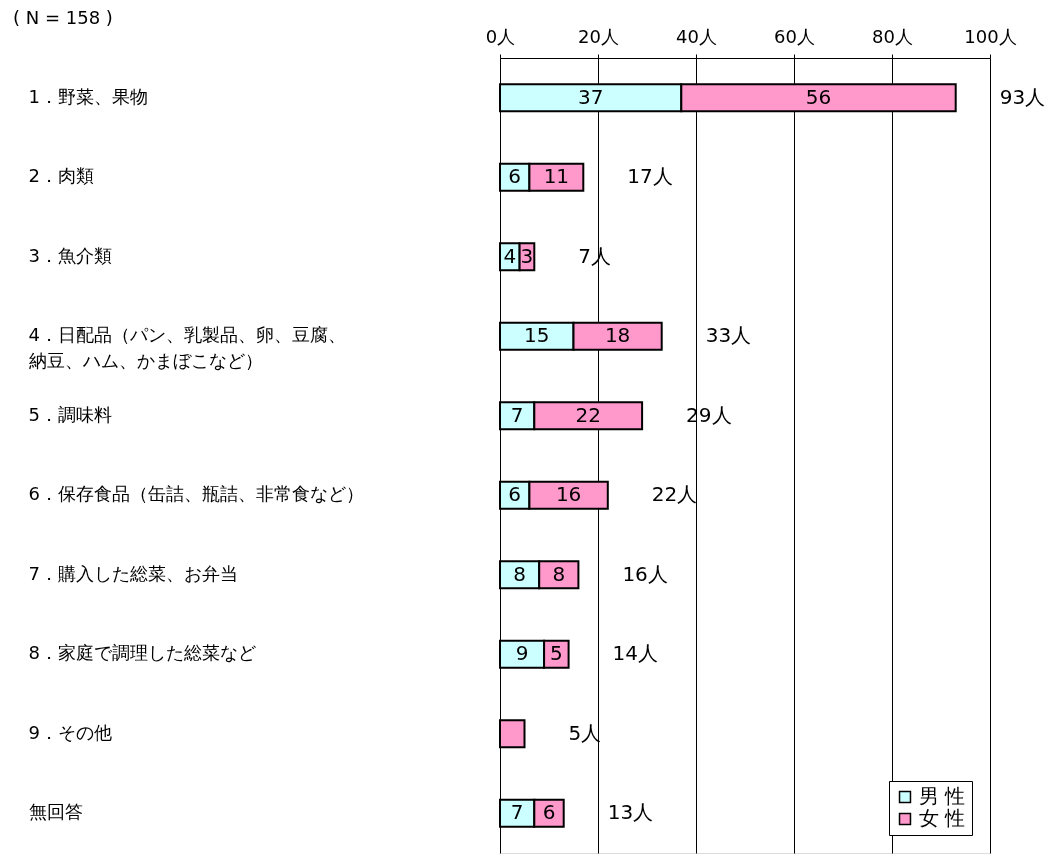  I want to click on y-tick-label: 1．野菜、果物, so click(88, 96).